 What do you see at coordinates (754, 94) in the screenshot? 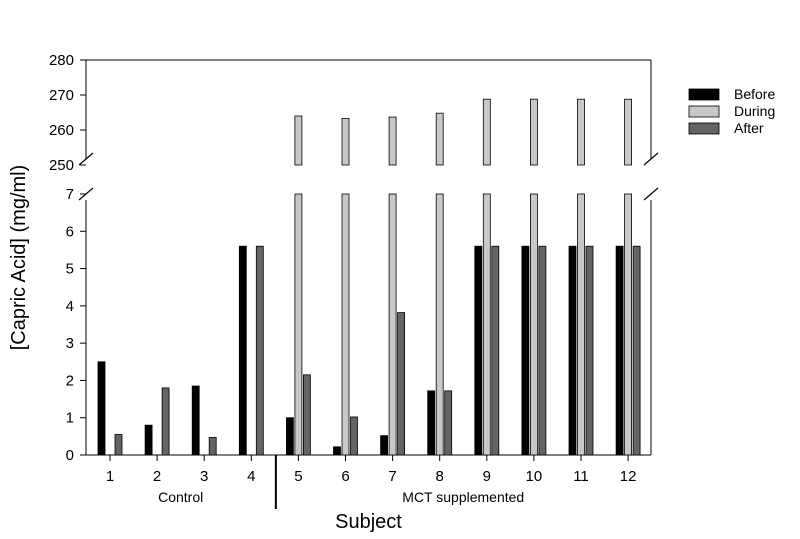
I see `legend-label-before: Before` at bounding box center [754, 94].